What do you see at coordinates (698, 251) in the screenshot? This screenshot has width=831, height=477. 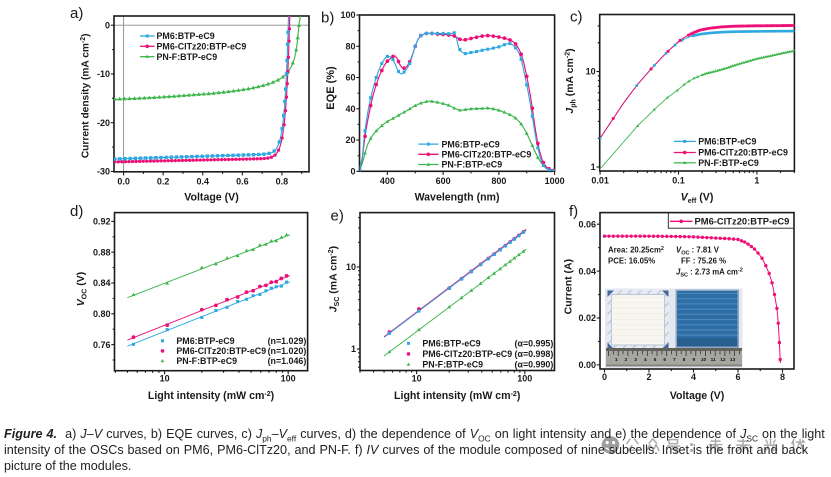 I see `svg-text: VOC : 7.81 V` at bounding box center [698, 251].